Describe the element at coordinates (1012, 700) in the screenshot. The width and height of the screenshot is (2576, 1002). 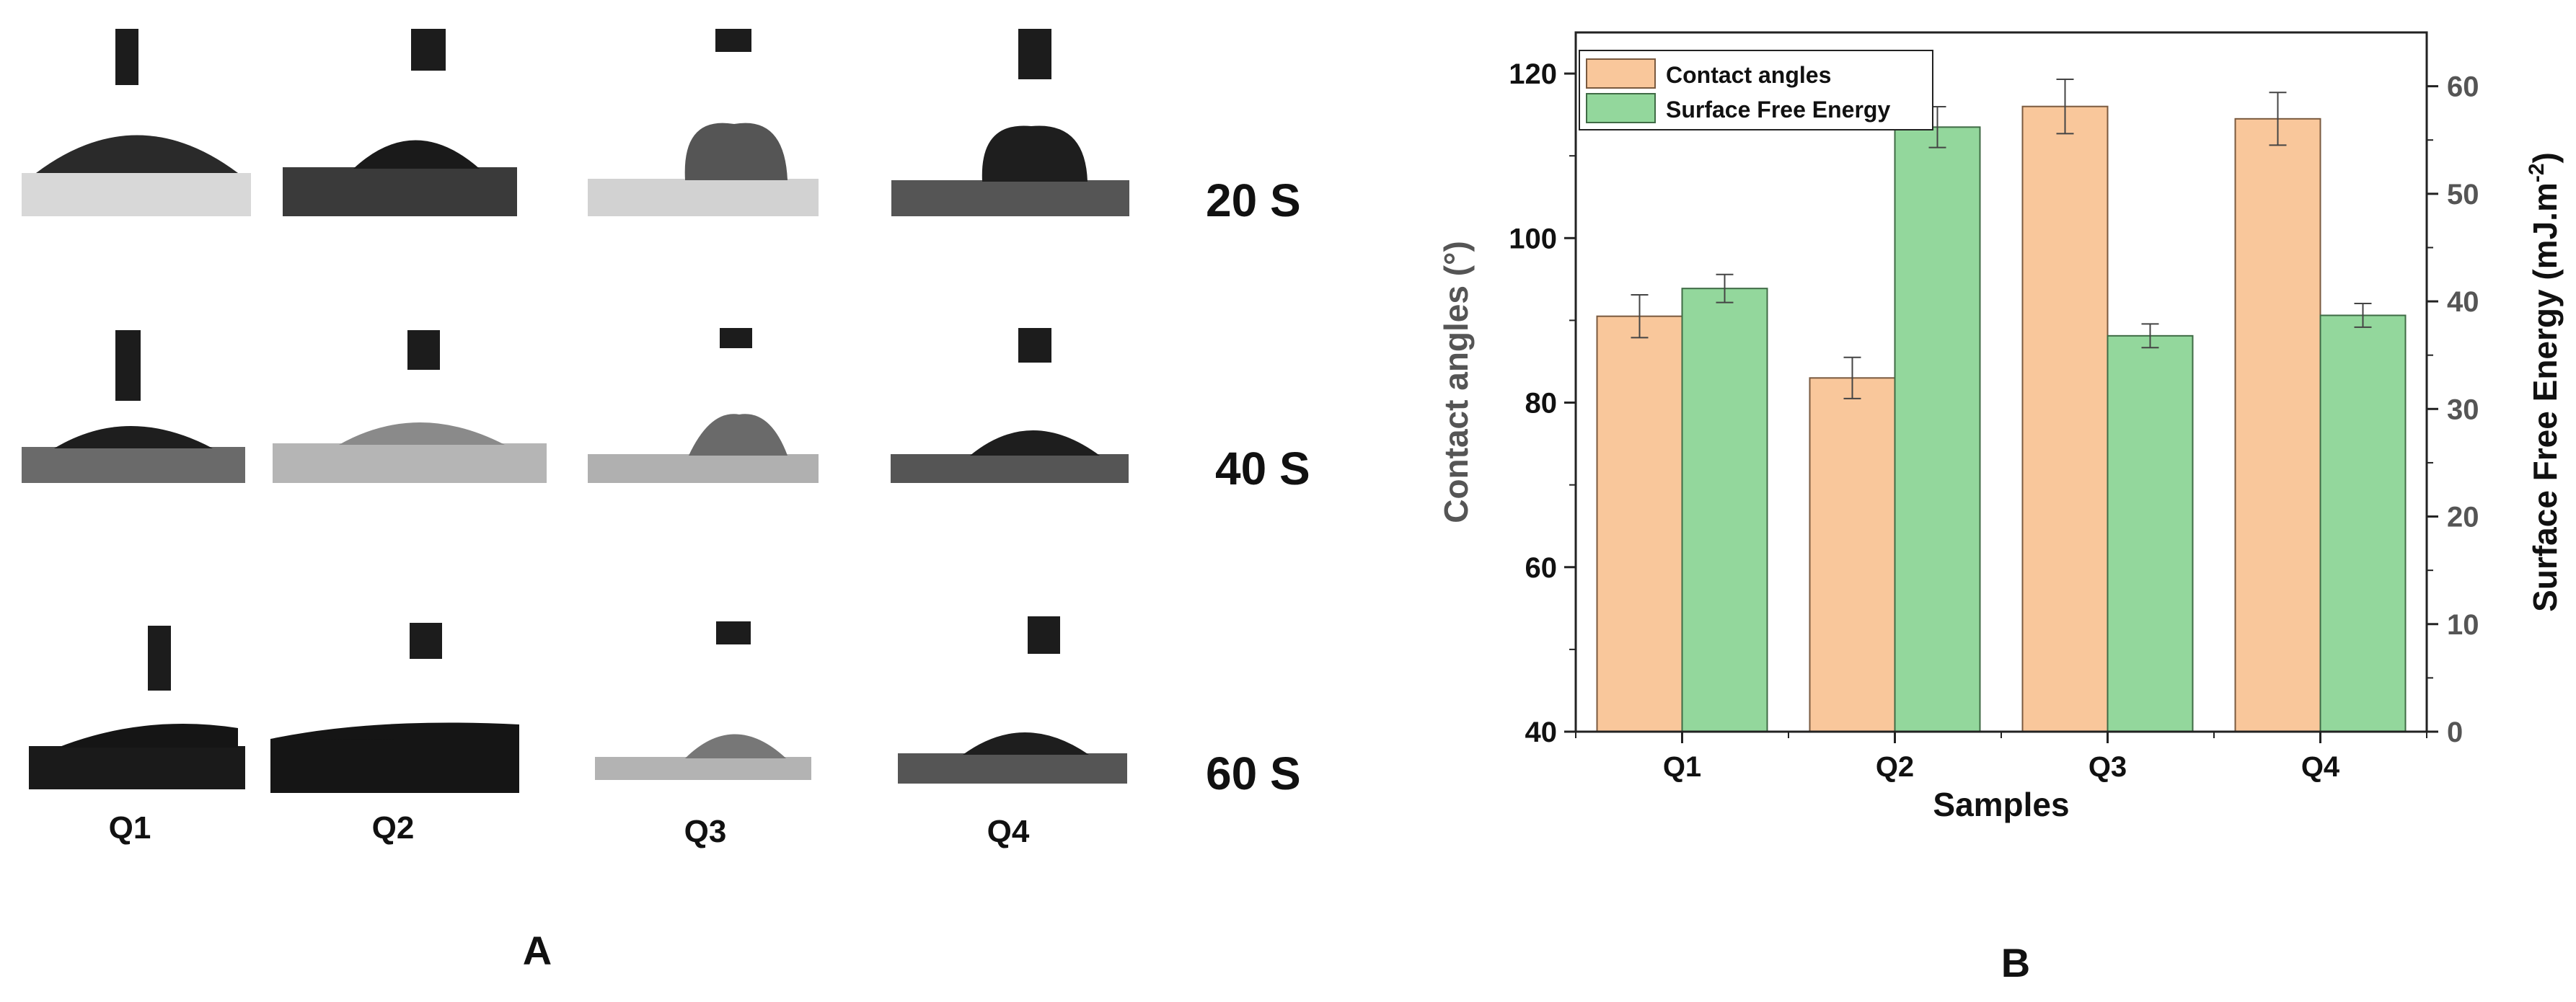
I see `photo-q4-60s` at that location.